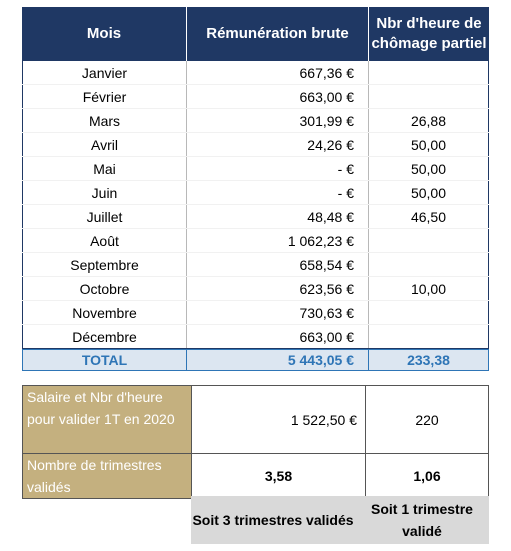  What do you see at coordinates (279, 419) in the screenshot?
I see `threshold-remuneration: 1 522,50 €` at bounding box center [279, 419].